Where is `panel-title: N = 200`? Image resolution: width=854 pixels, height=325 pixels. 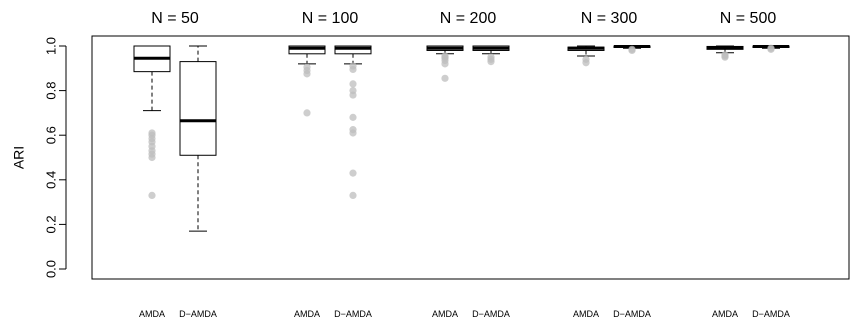 panel-title: N = 200 is located at coordinates (468, 18).